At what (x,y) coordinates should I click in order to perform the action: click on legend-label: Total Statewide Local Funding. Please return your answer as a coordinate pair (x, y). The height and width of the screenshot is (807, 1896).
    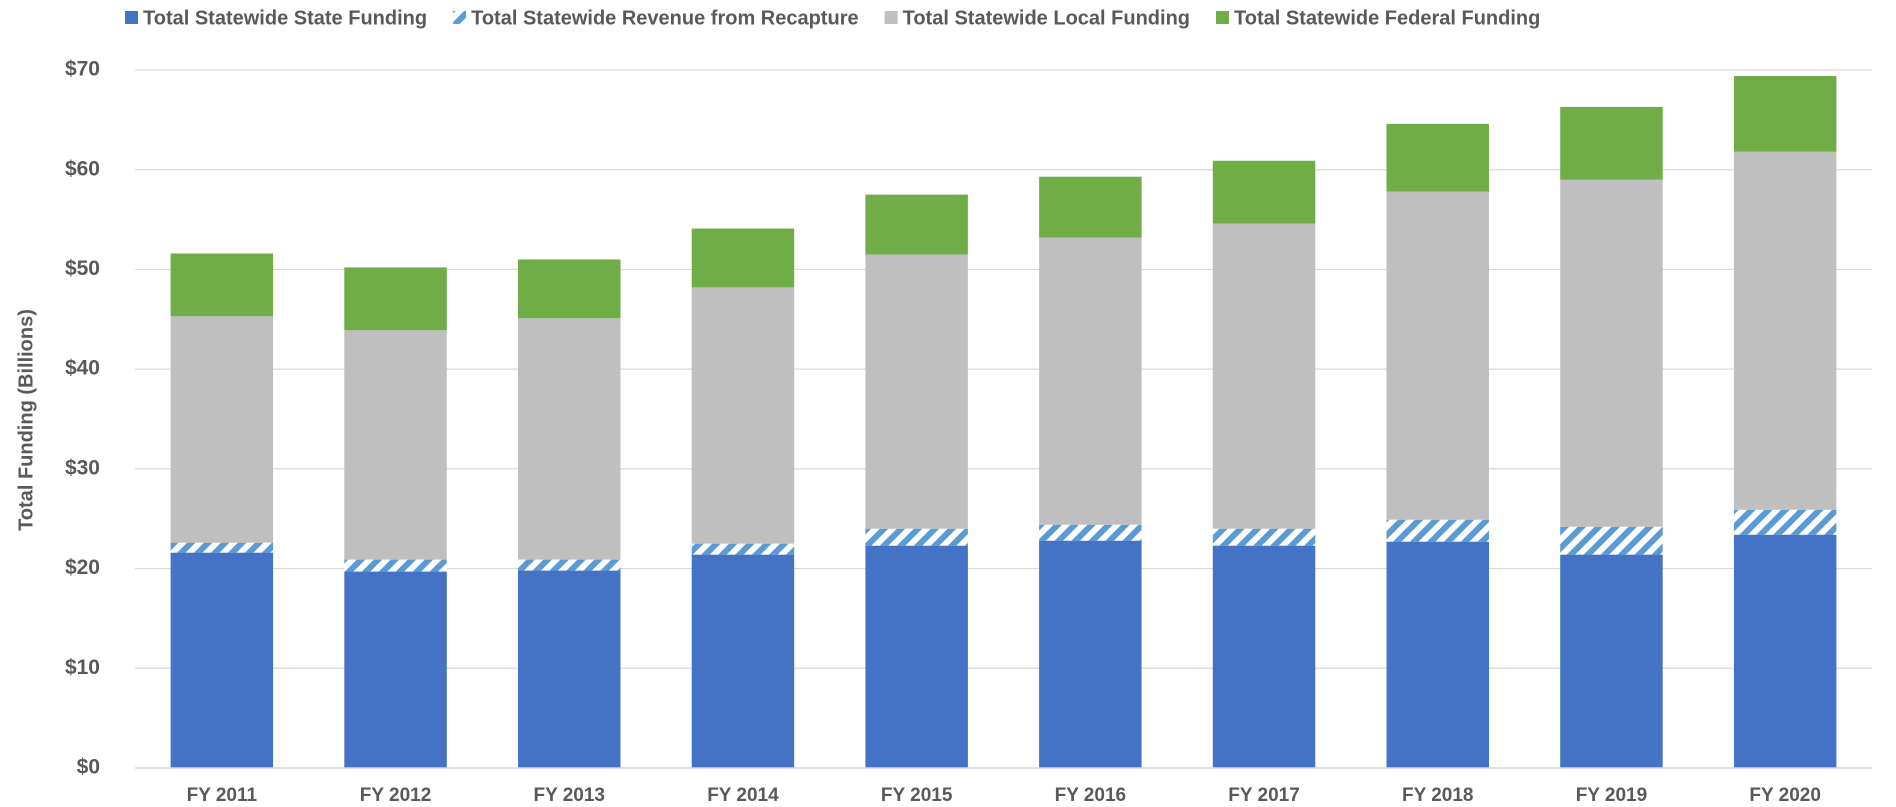
    Looking at the image, I should click on (1046, 18).